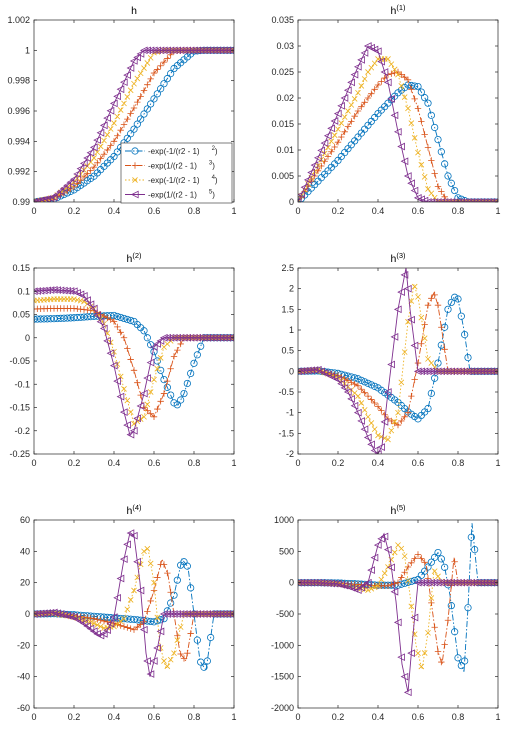  What do you see at coordinates (18, 111) in the screenshot?
I see `y-tick-label: 0.996` at bounding box center [18, 111].